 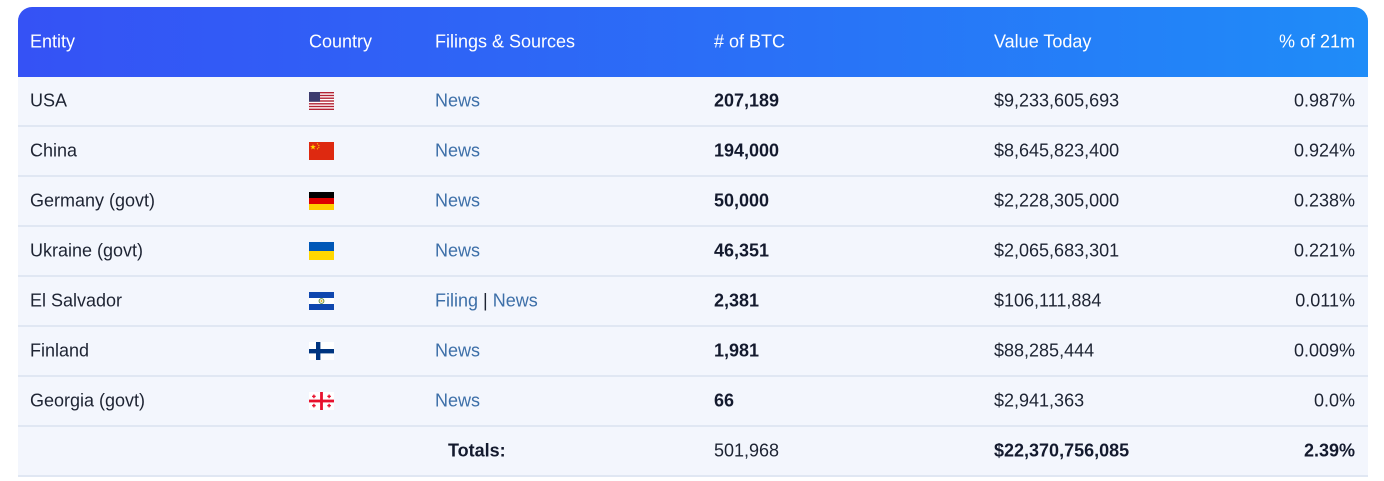 I want to click on header-value: Value Today, so click(x=1043, y=41).